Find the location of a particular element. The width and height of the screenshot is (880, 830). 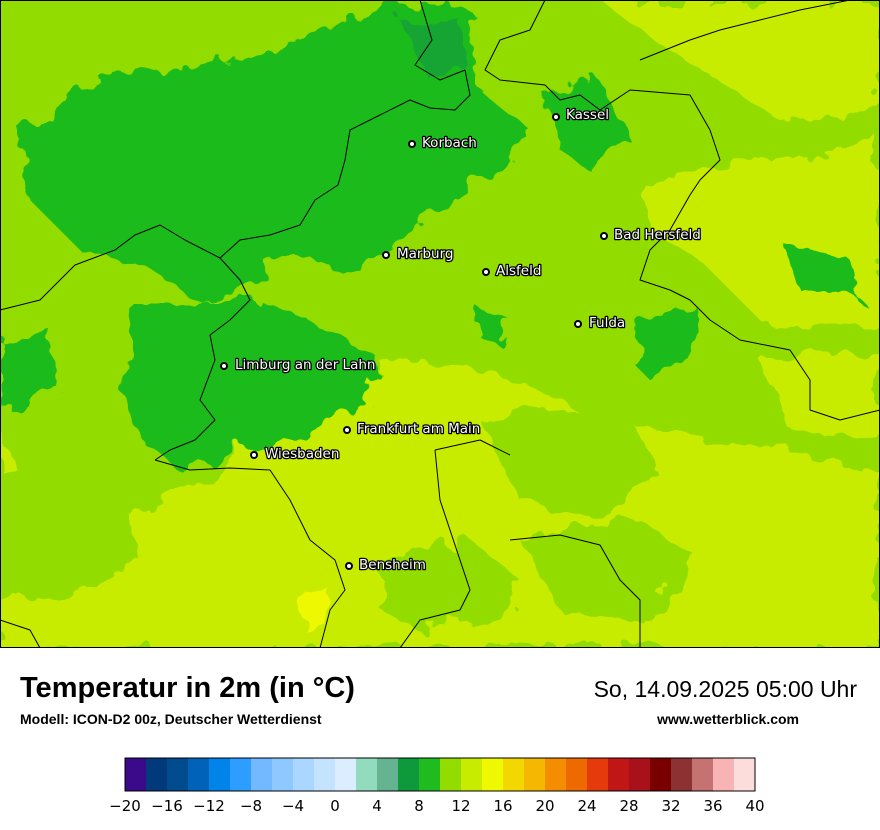

city-frankfurt: Frankfurt am Main is located at coordinates (412, 429).